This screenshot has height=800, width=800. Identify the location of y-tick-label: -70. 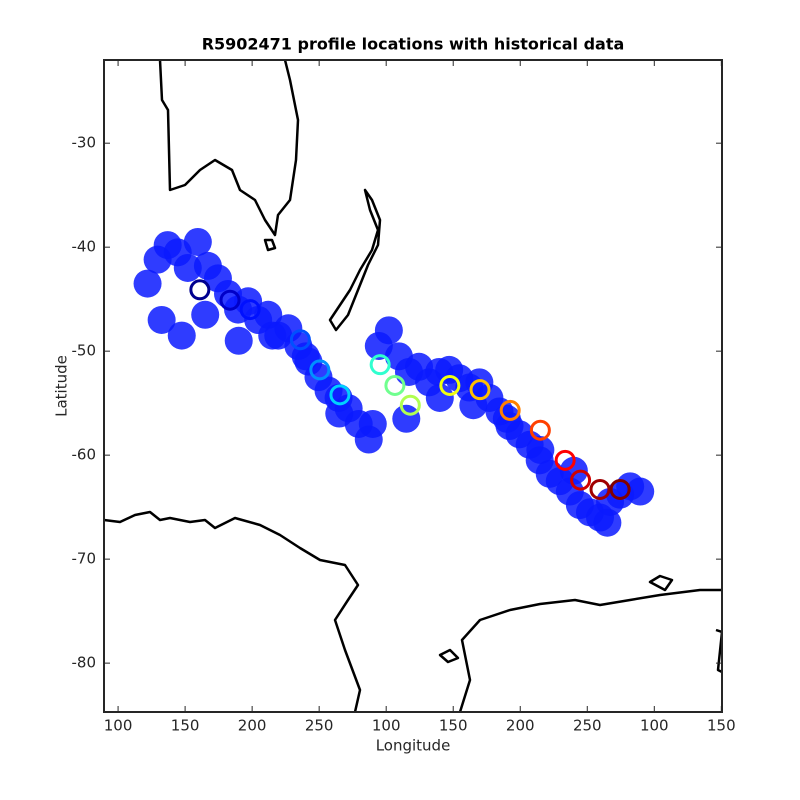
(84, 559).